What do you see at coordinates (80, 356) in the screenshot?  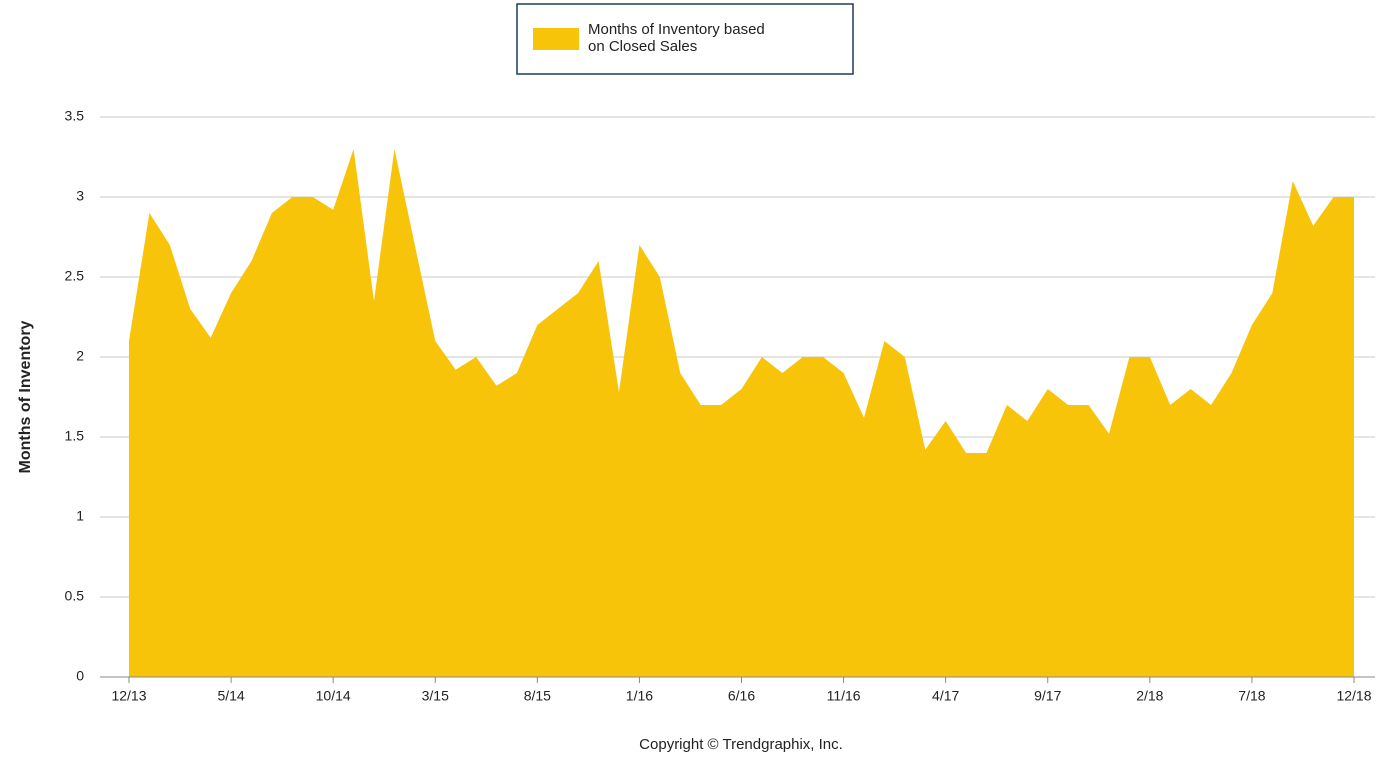 I see `y-tick-label: 2` at bounding box center [80, 356].